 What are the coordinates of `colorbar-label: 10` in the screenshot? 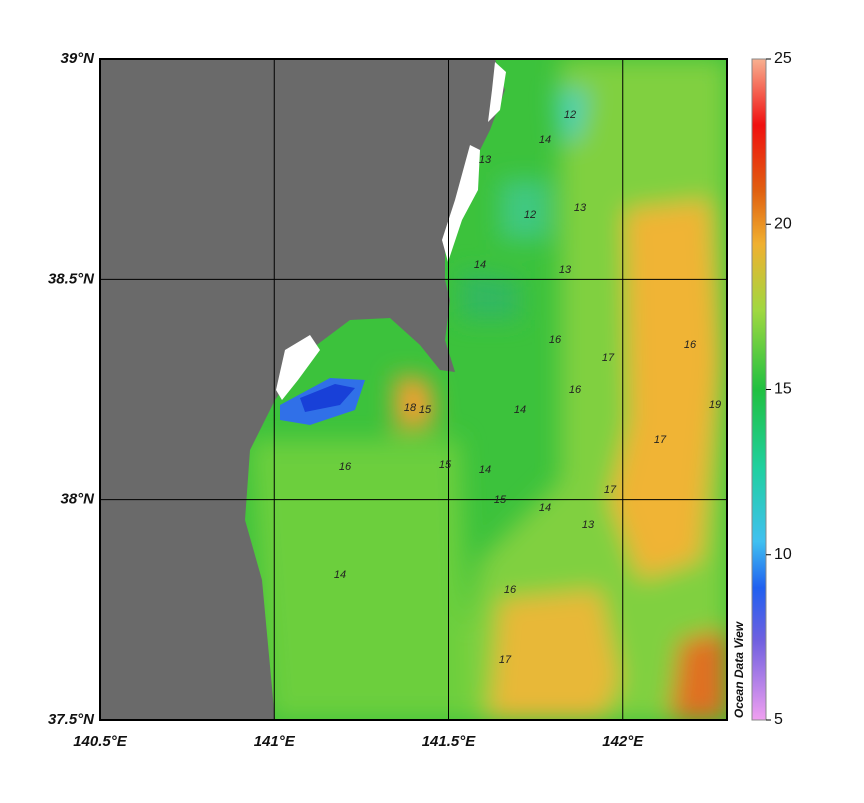 It's located at (783, 554).